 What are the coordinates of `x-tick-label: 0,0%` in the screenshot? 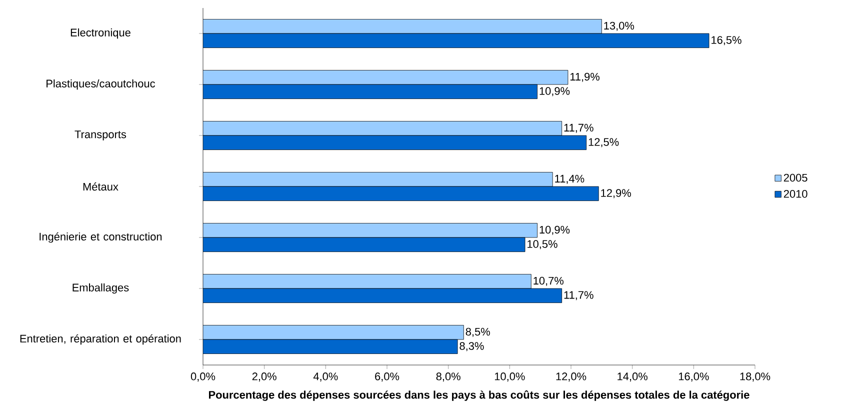 It's located at (203, 377).